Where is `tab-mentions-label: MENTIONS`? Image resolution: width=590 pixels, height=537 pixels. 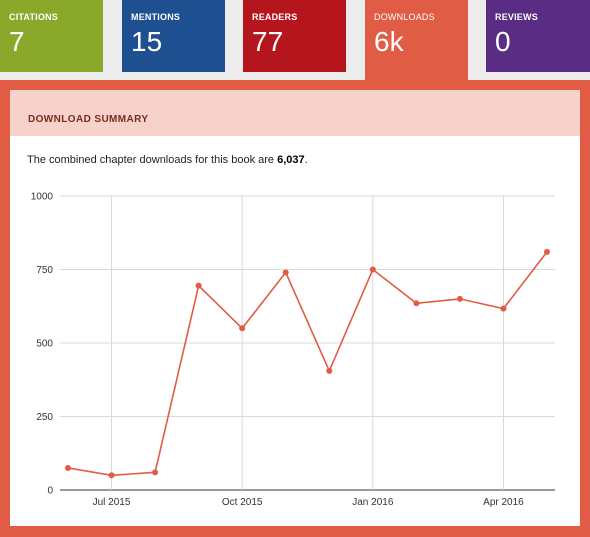
tab-mentions-label: MENTIONS is located at coordinates (156, 17).